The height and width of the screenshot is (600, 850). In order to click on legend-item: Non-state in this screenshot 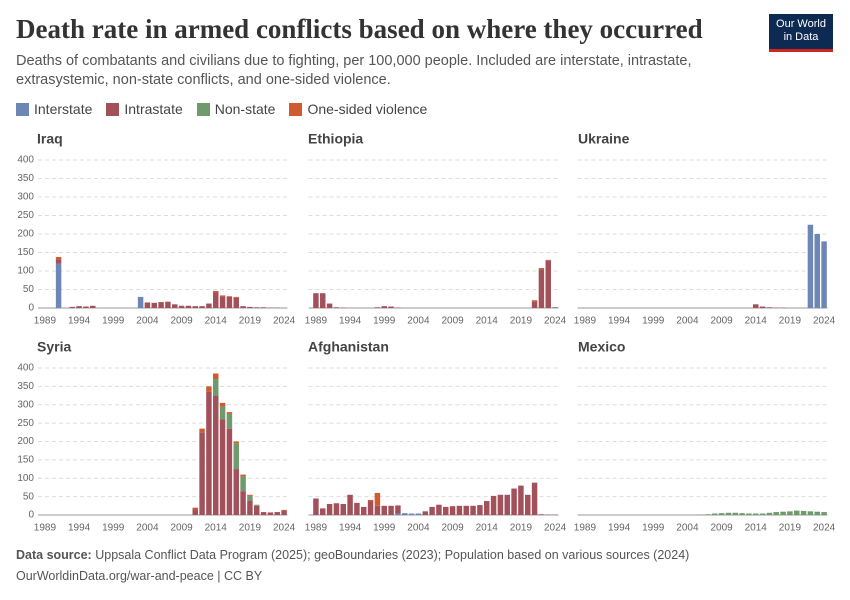, I will do `click(235, 109)`.